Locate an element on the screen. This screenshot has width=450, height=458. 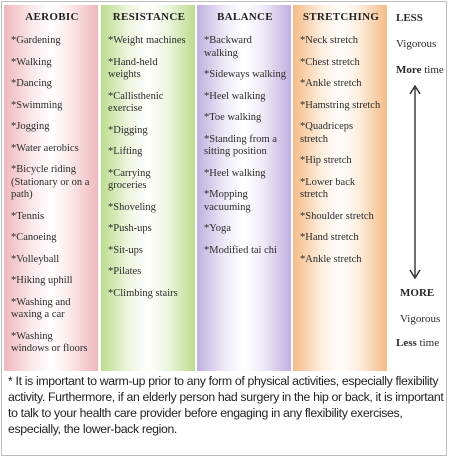
activity-item: *Shoveling is located at coordinates (132, 207).